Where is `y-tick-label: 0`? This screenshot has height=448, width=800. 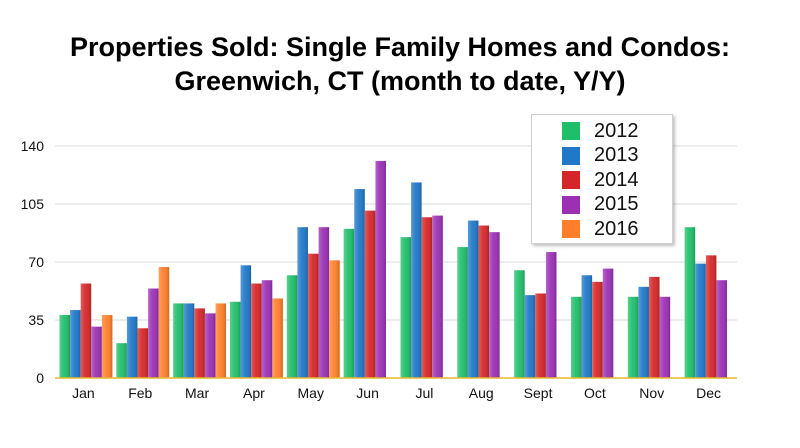
y-tick-label: 0 is located at coordinates (40, 378).